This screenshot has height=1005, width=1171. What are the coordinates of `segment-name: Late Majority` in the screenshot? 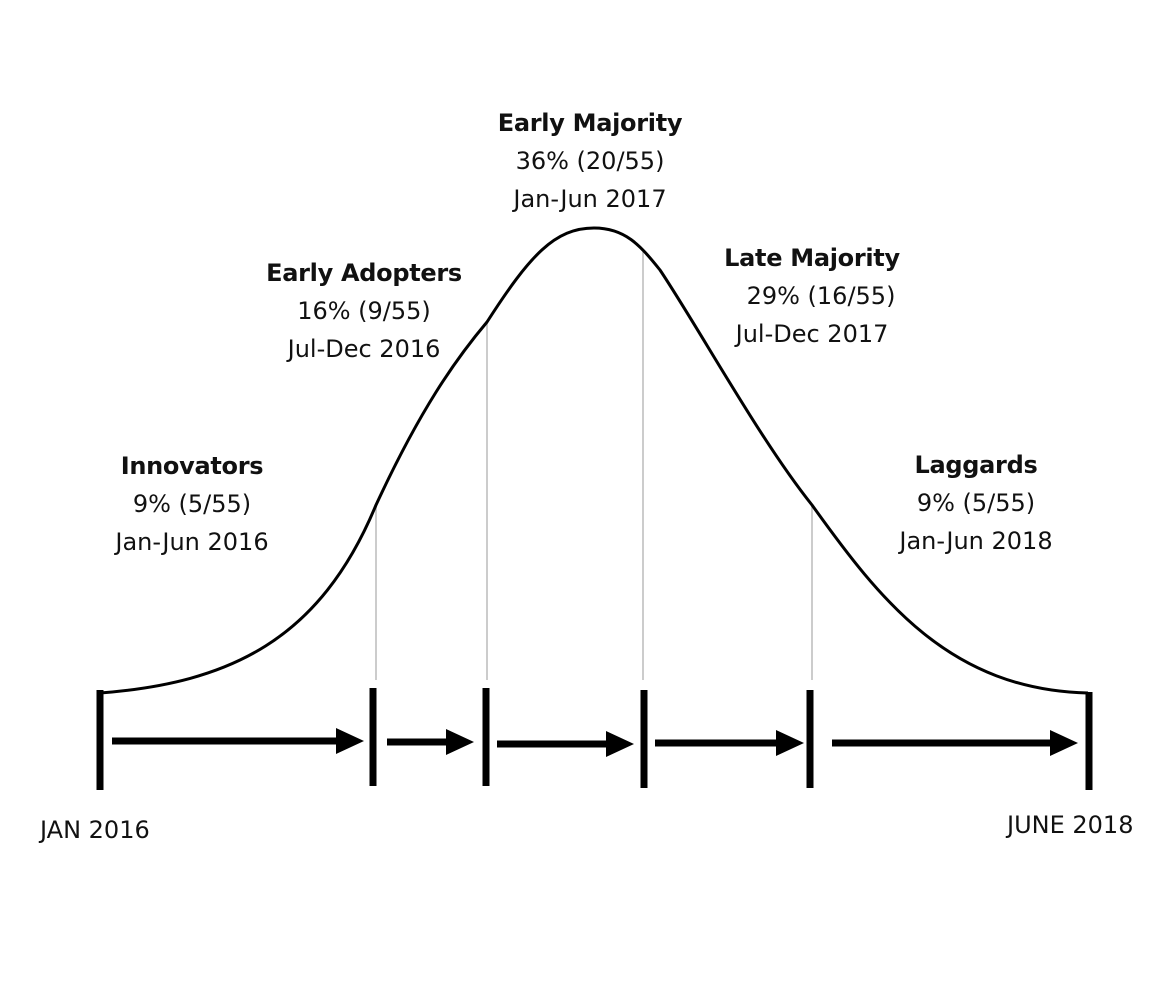 It's located at (812, 258).